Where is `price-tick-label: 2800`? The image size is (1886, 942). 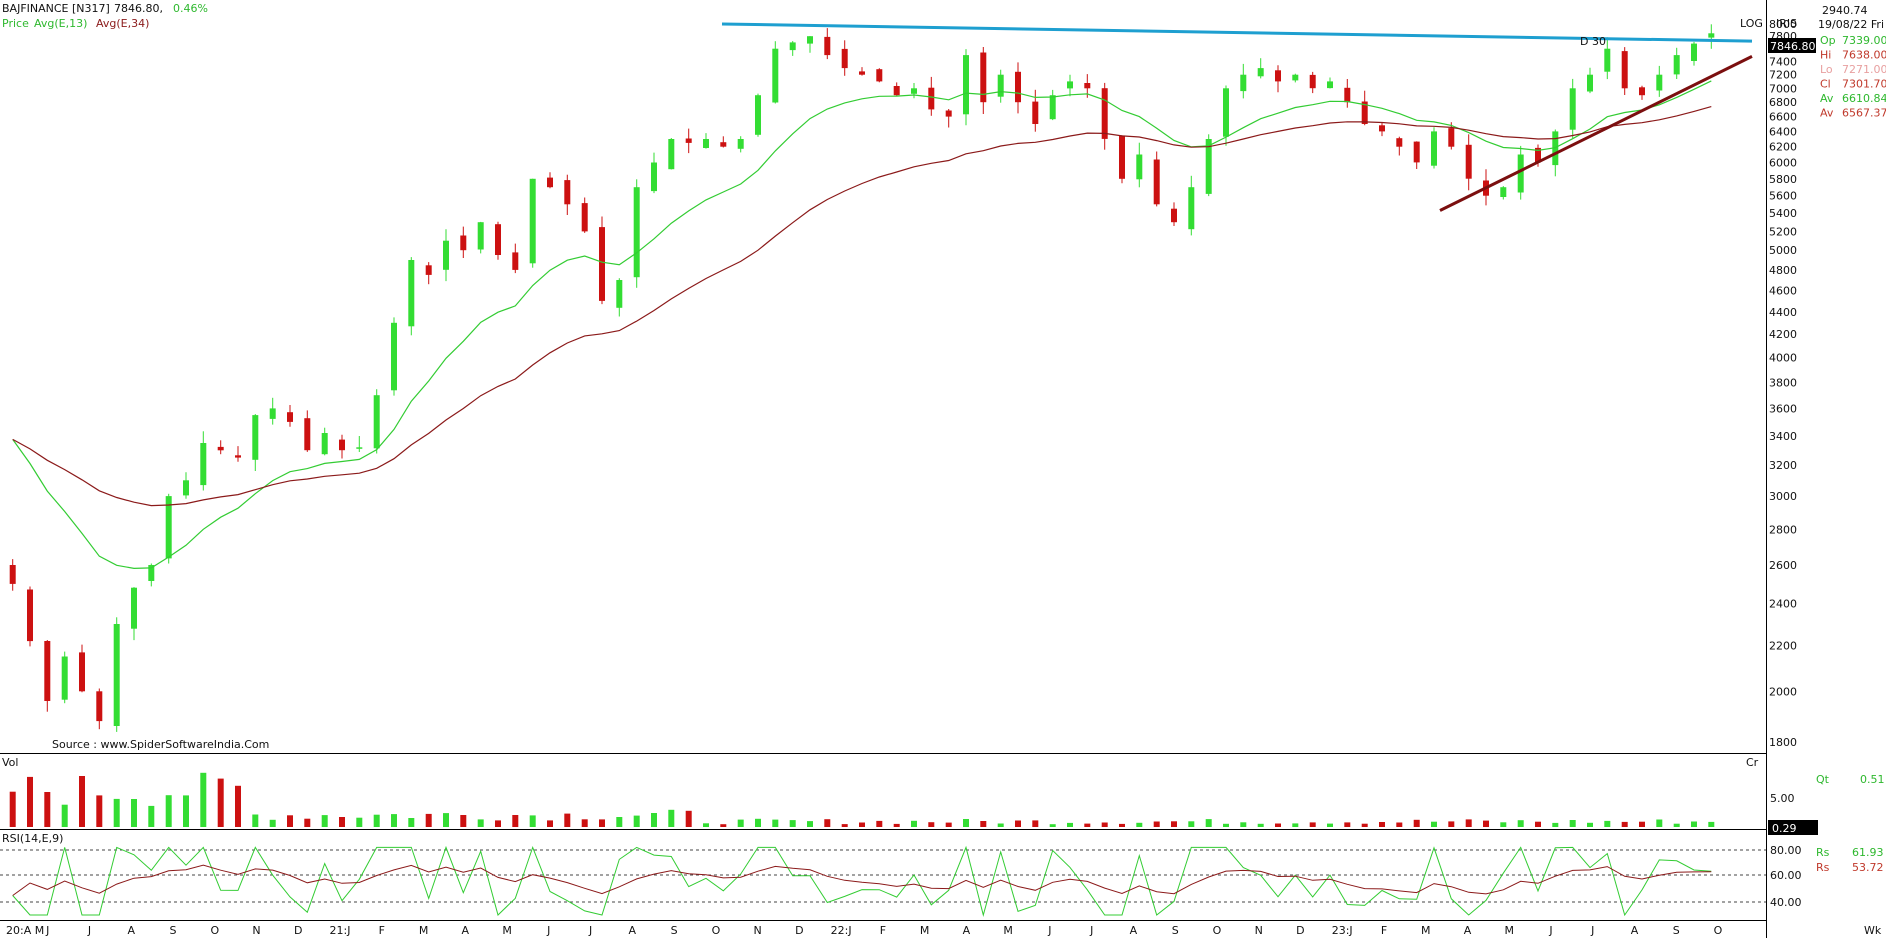
price-tick-label: 2800 is located at coordinates (1783, 529).